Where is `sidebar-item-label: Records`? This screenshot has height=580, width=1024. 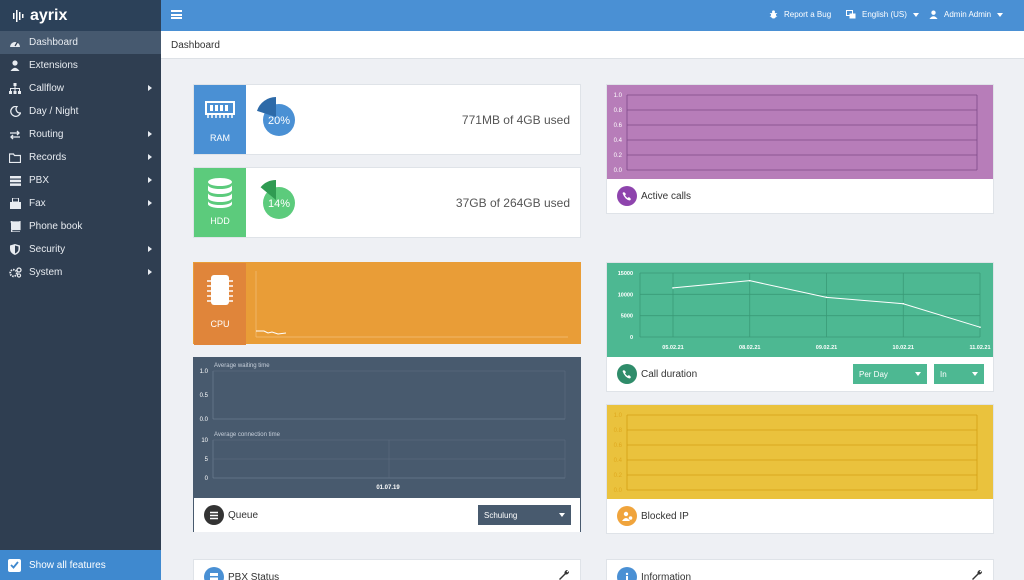
sidebar-item-label: Records is located at coordinates (48, 157).